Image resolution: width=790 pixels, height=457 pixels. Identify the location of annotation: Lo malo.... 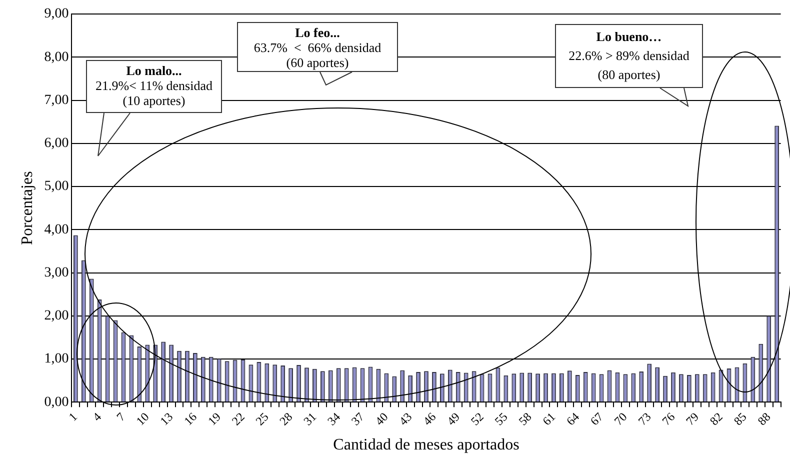
(154, 70).